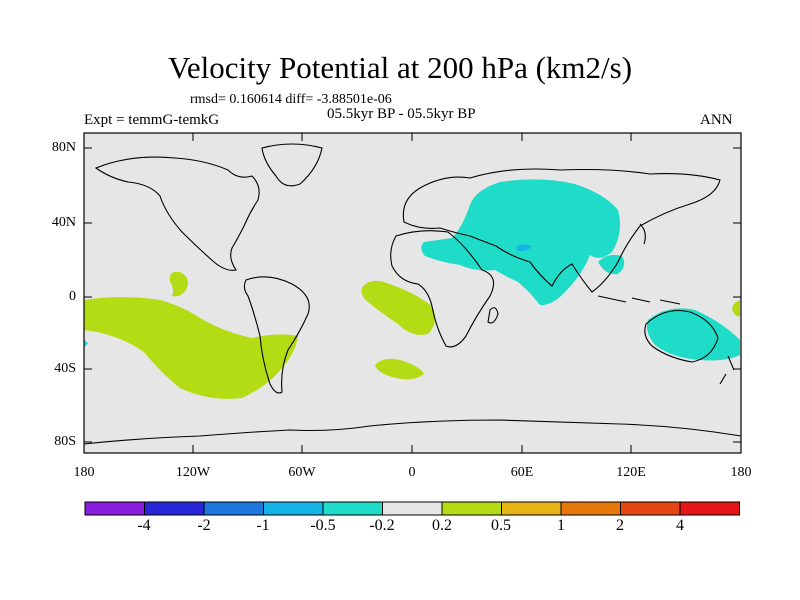 The width and height of the screenshot is (800, 600). I want to click on region-east-edge-positive, so click(736, 308).